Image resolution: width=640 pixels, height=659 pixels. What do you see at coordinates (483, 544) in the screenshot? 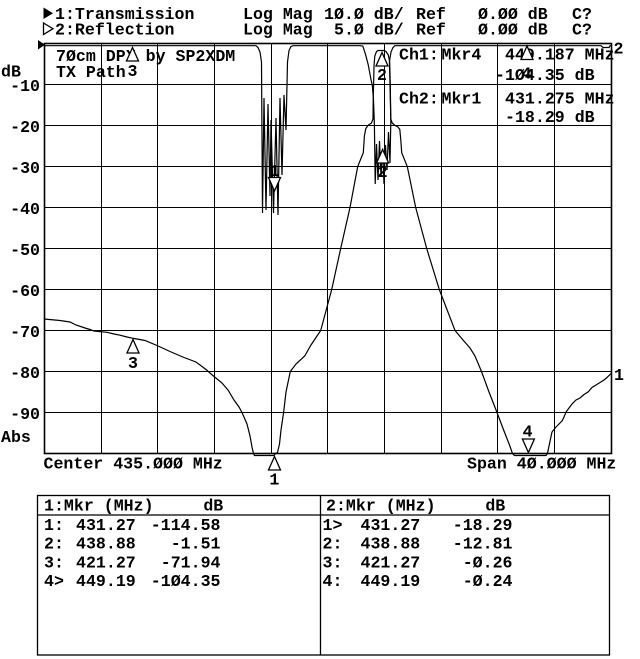
I see `svg-text: -12.81` at bounding box center [483, 544].